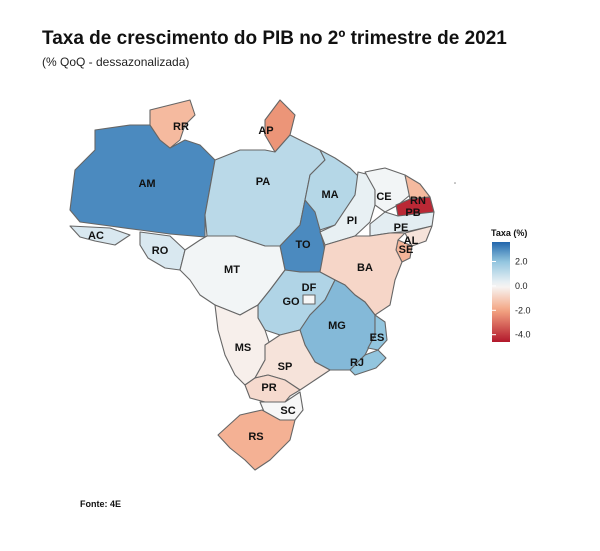 The image size is (600, 551). Describe the element at coordinates (509, 233) in the screenshot. I see `legend-title: Taxa (%)` at that location.